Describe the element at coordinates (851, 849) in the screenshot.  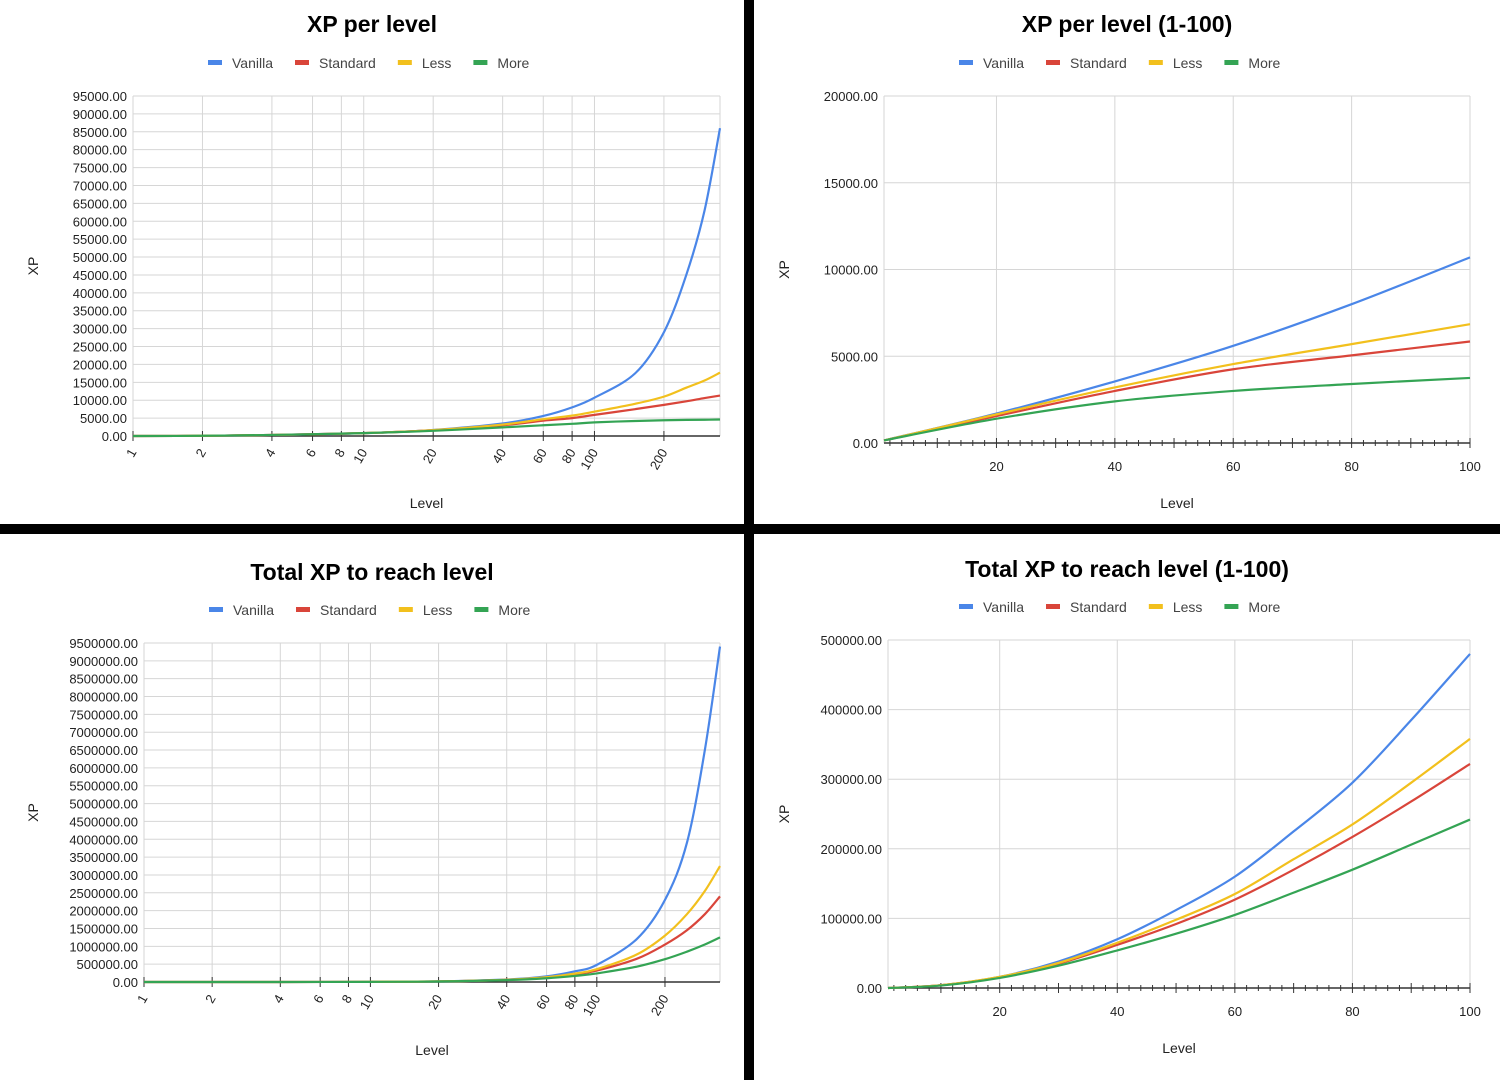
I see `y-tick-label: 200000.00` at that location.